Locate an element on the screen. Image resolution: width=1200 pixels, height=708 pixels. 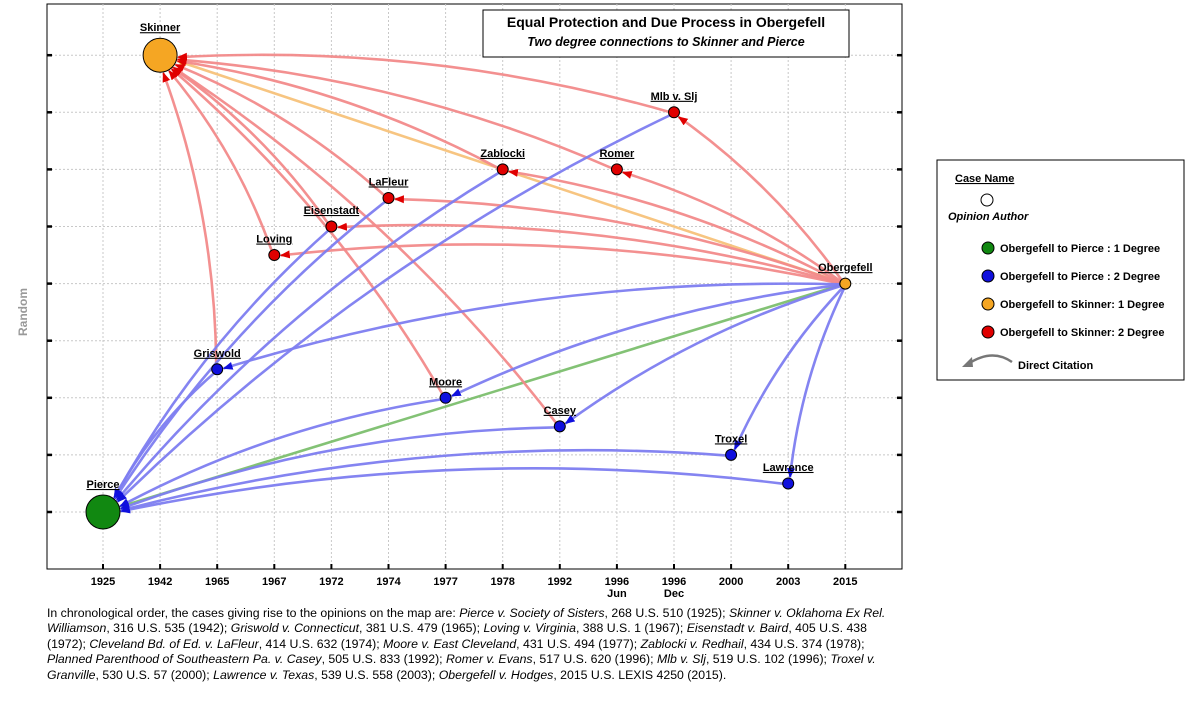
node-eisenstadt is located at coordinates (331, 226).